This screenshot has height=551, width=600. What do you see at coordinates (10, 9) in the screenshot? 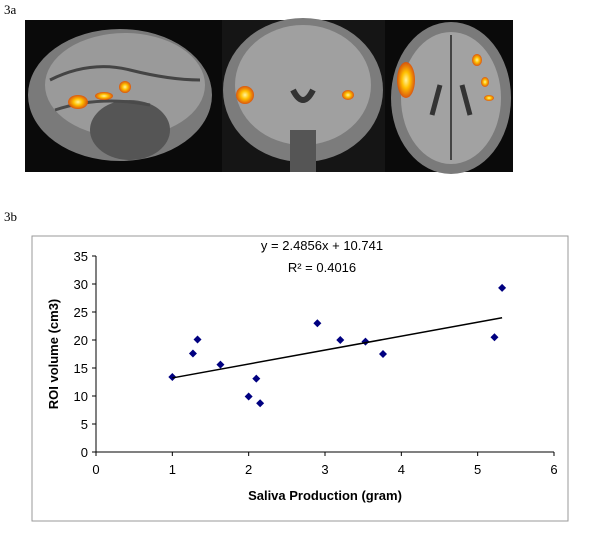
I see `panel-label: 3a` at bounding box center [10, 9].